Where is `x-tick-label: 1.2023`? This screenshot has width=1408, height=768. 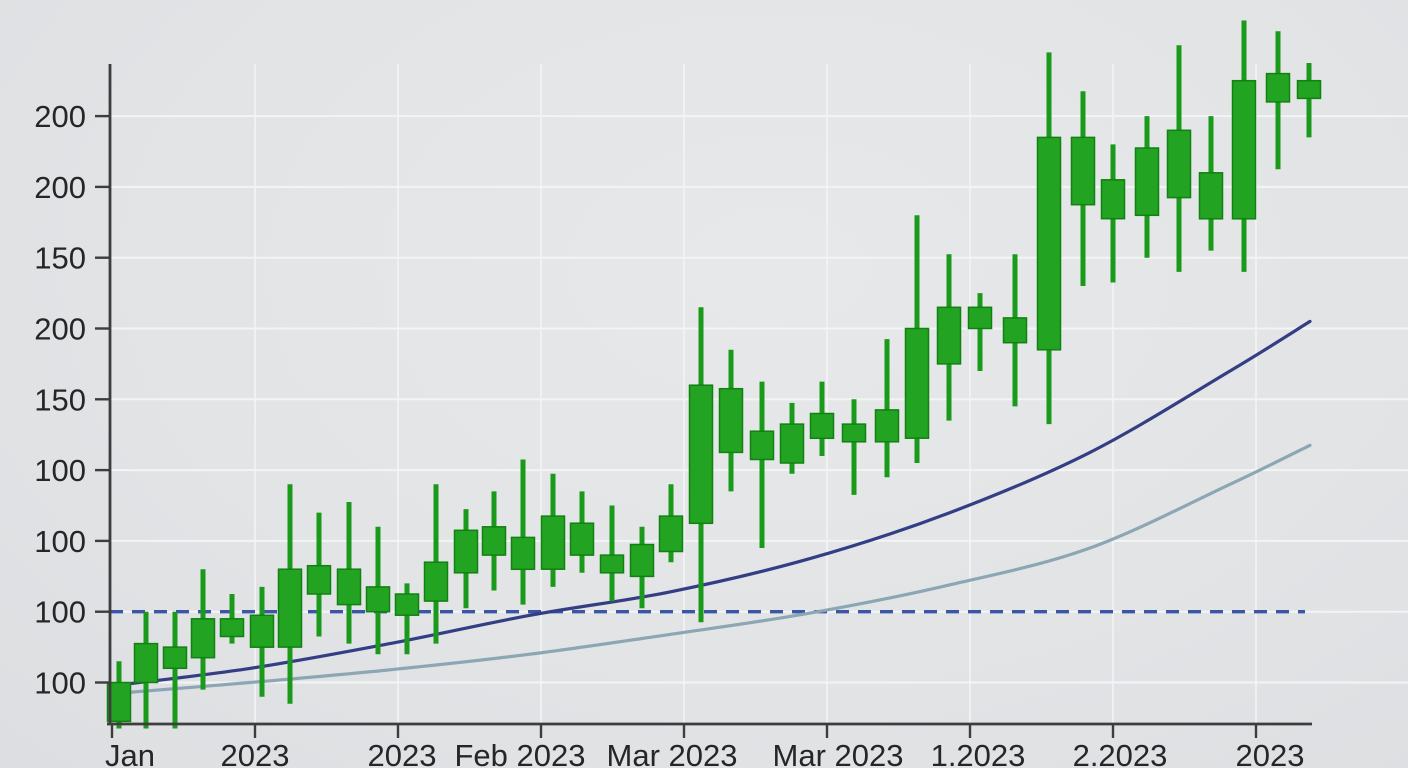 x-tick-label: 1.2023 is located at coordinates (978, 753).